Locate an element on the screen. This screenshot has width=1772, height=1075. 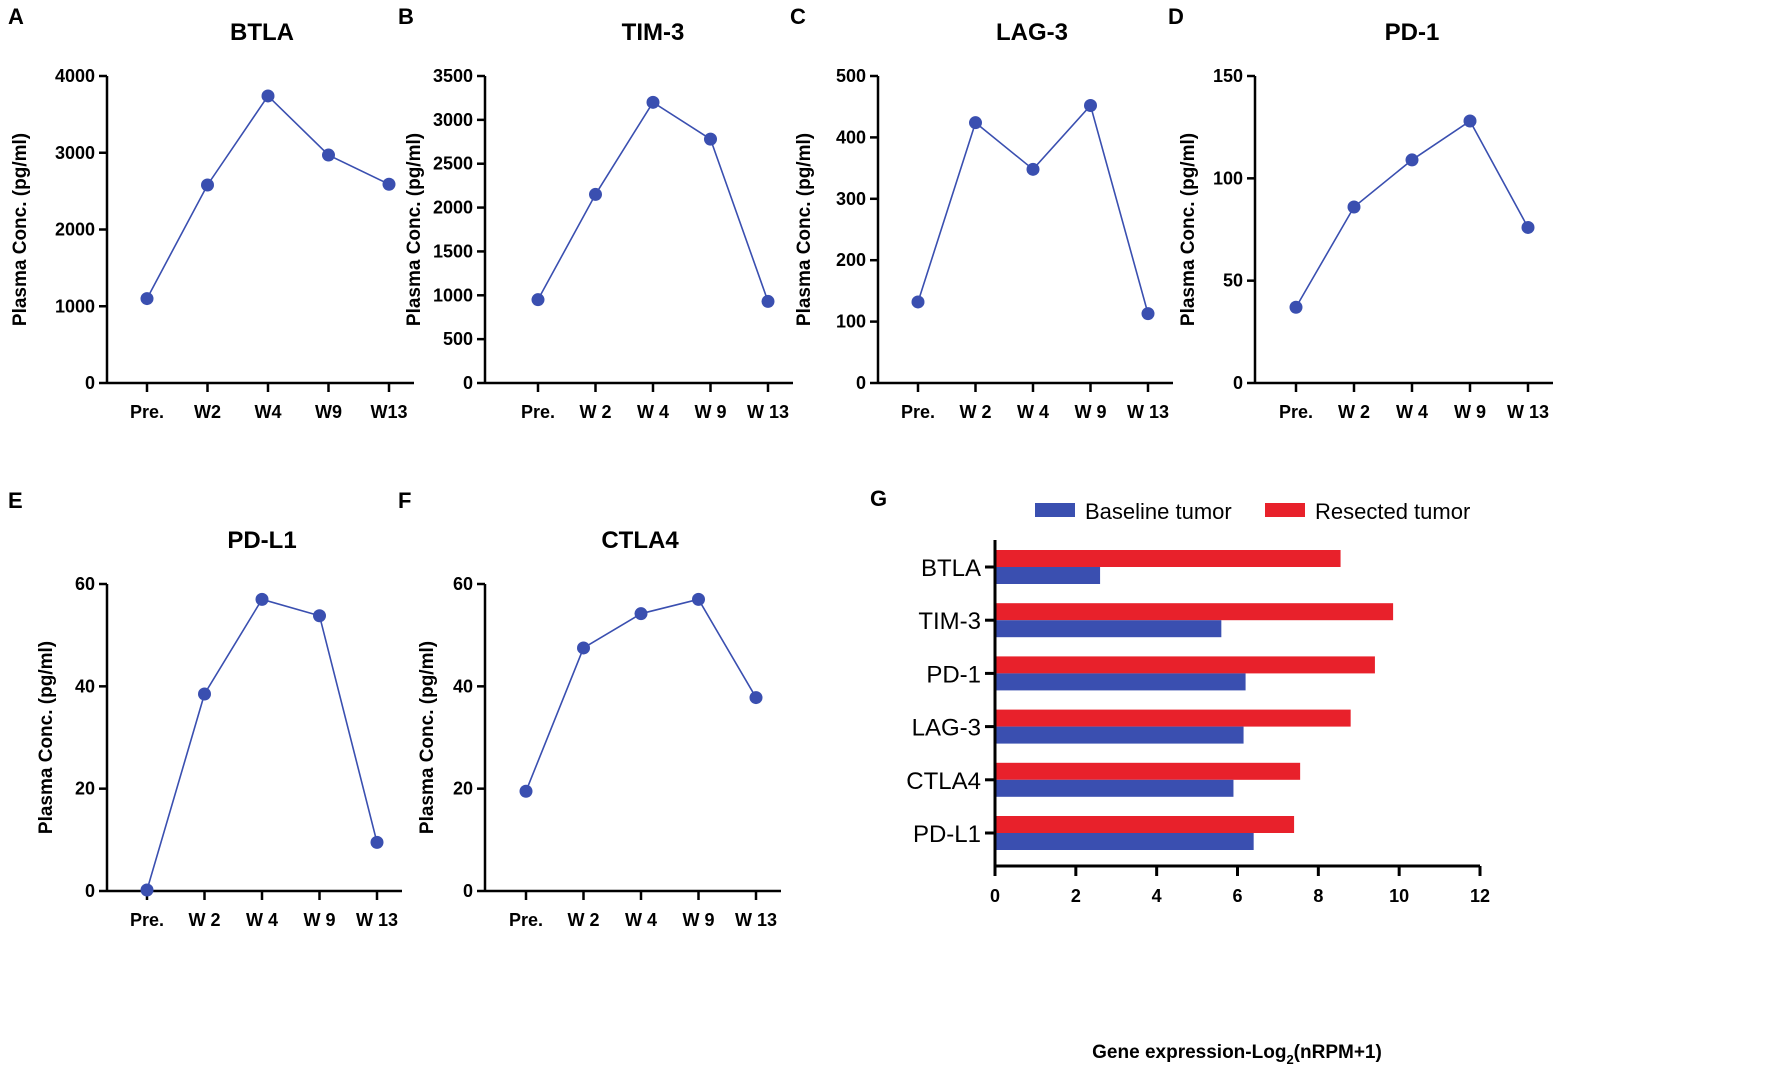
y-tick-label: 40 is located at coordinates (85, 686).